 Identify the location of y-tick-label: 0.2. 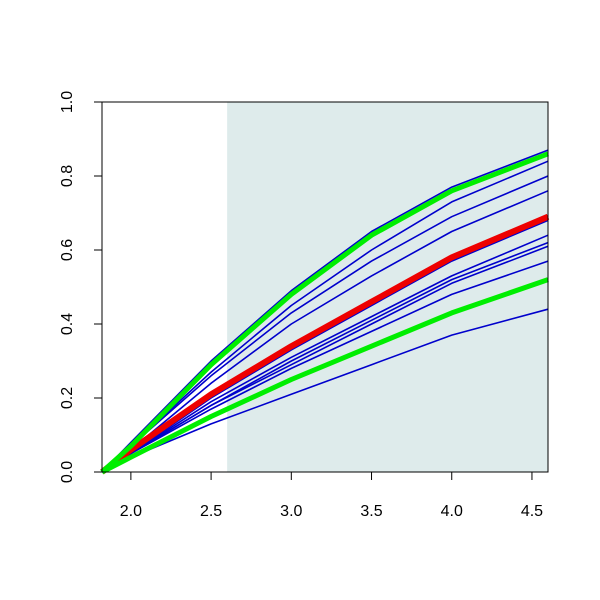
(67, 398).